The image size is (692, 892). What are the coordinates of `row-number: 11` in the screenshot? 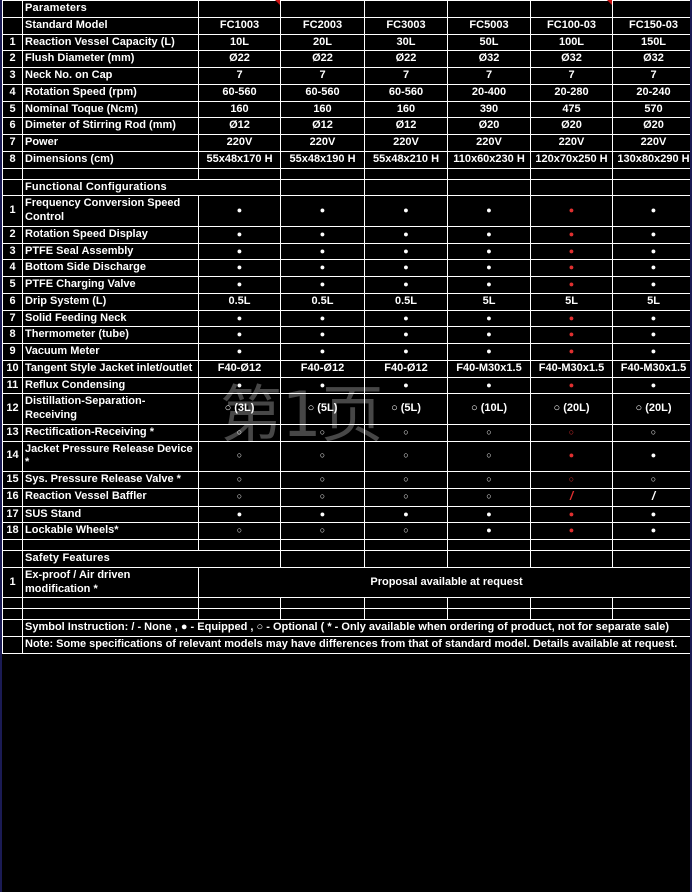 It's located at (12, 385).